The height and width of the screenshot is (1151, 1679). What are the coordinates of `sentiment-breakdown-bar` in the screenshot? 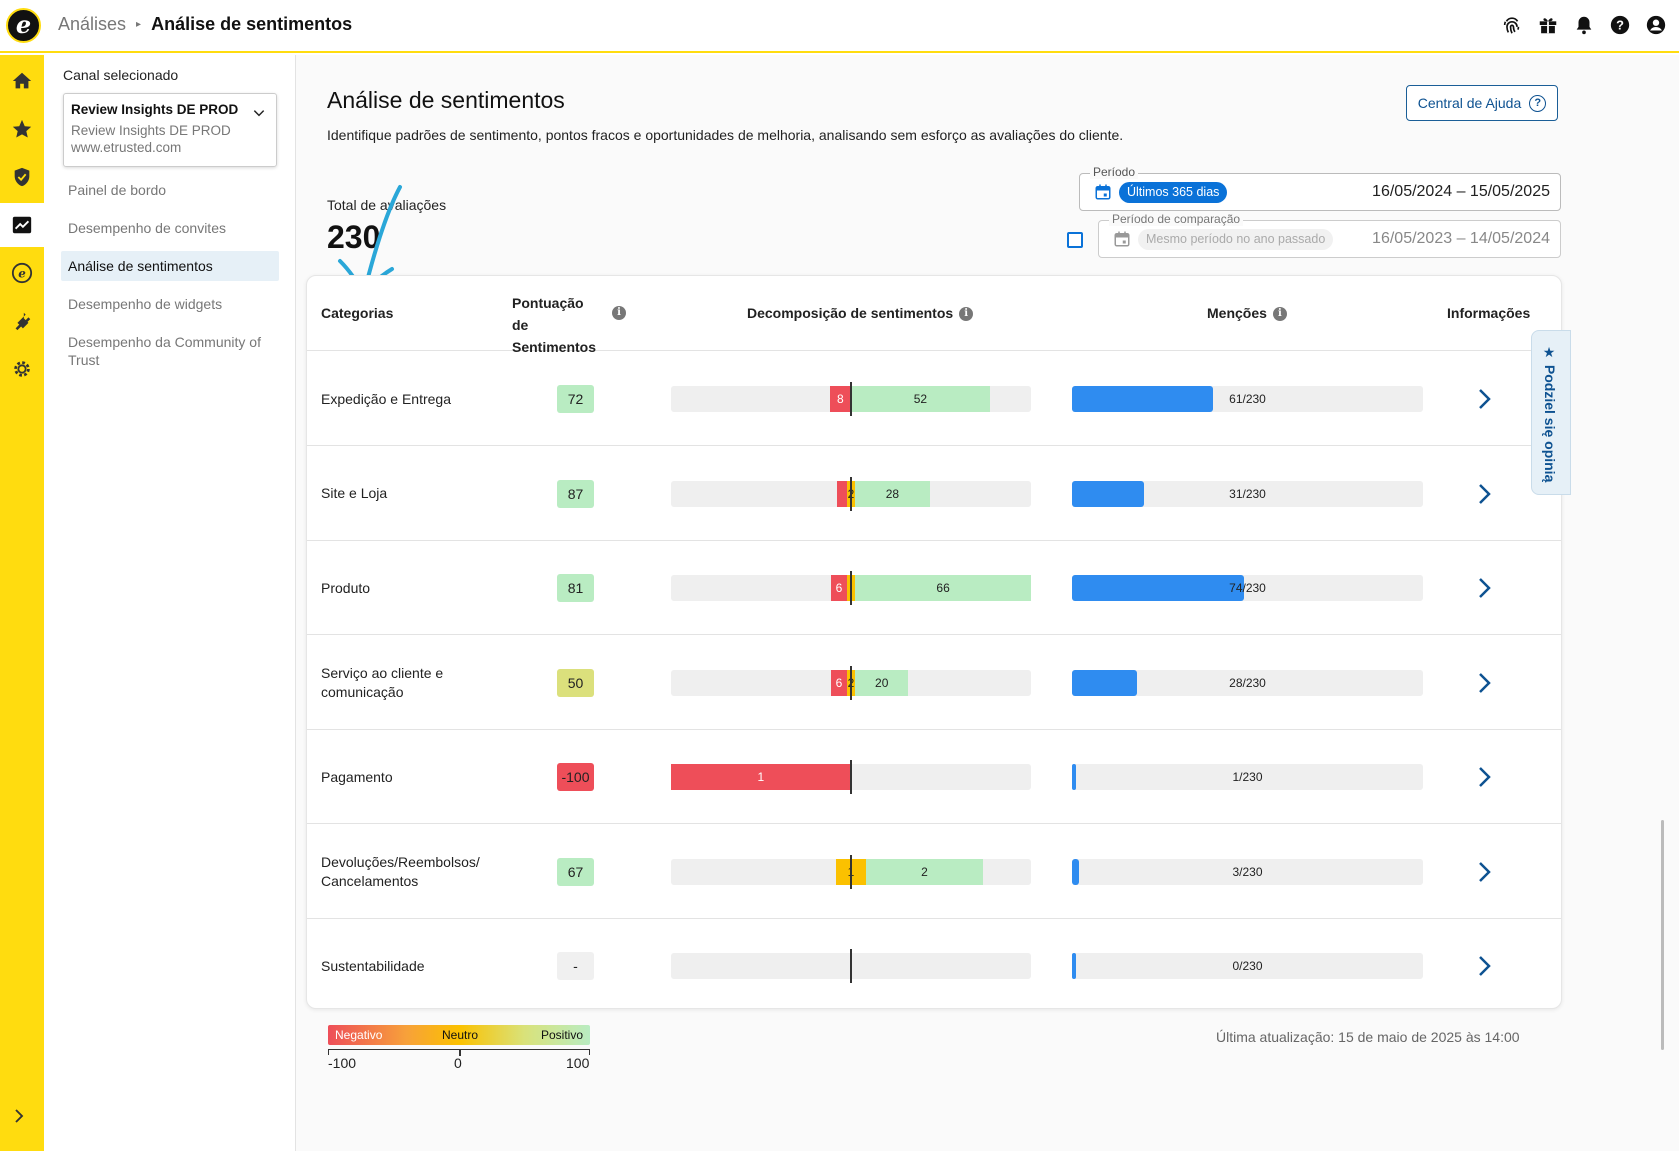 It's located at (851, 966).